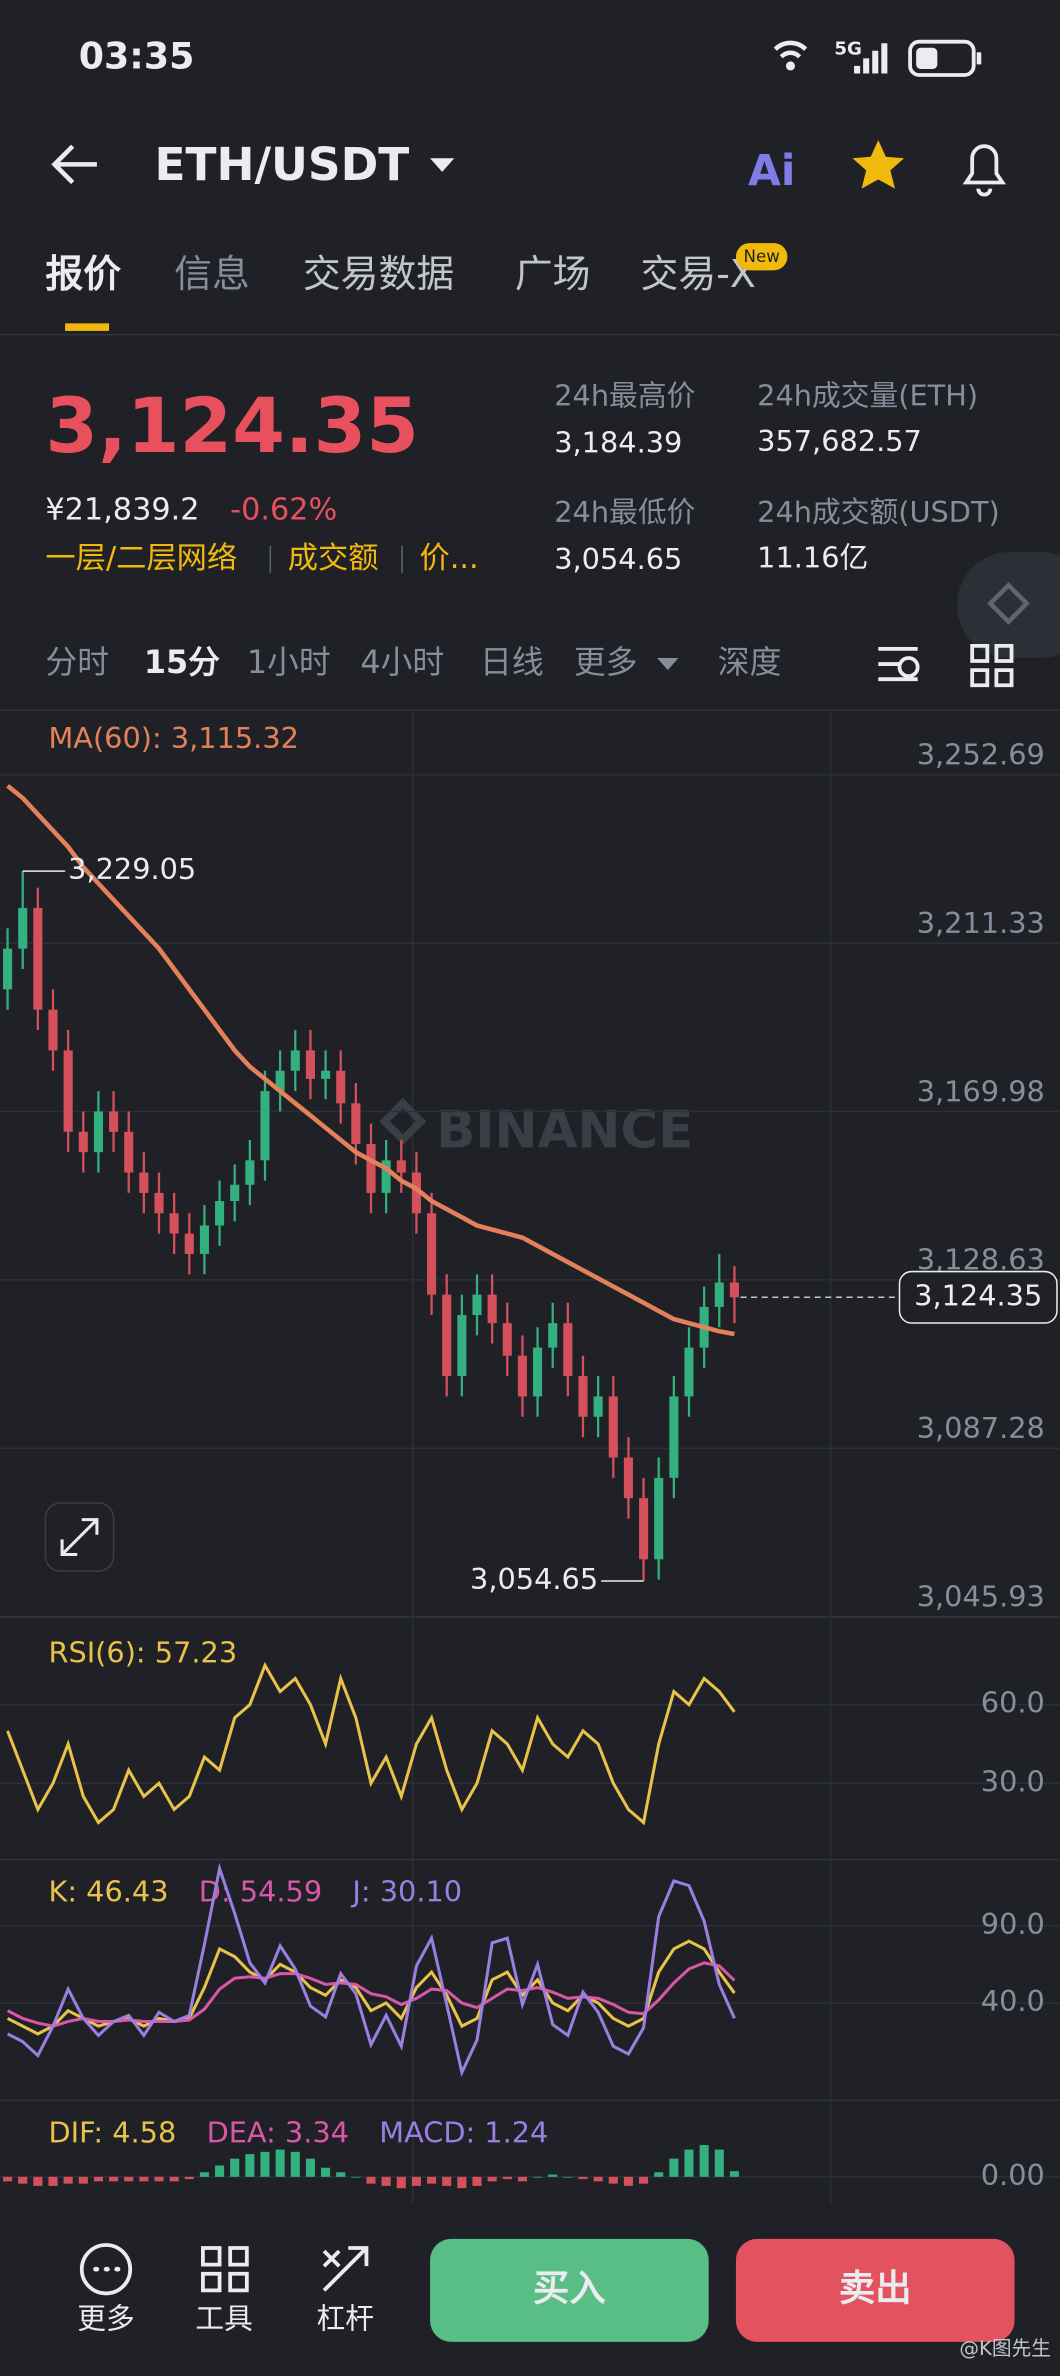  What do you see at coordinates (978, 1295) in the screenshot?
I see `last-price-label: 3,124.35` at bounding box center [978, 1295].